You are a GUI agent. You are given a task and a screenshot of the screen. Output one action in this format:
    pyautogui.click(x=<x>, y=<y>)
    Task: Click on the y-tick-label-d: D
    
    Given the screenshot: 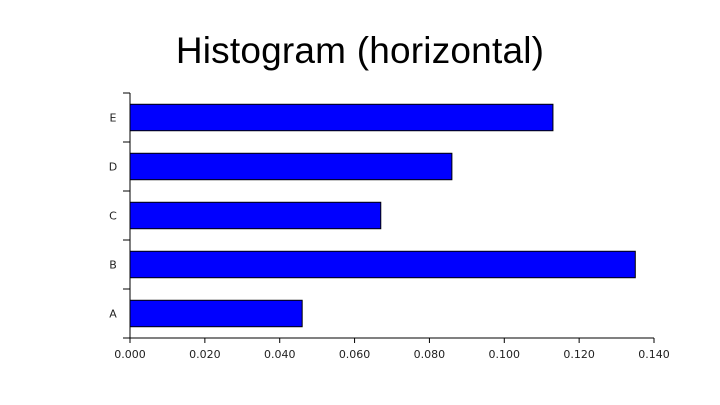 What is the action you would take?
    pyautogui.click(x=113, y=167)
    